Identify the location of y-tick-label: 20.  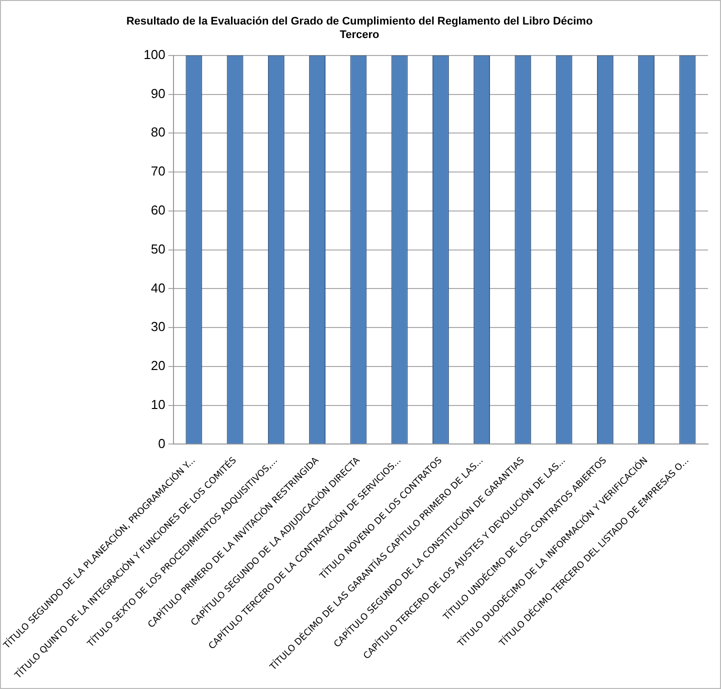
(158, 366).